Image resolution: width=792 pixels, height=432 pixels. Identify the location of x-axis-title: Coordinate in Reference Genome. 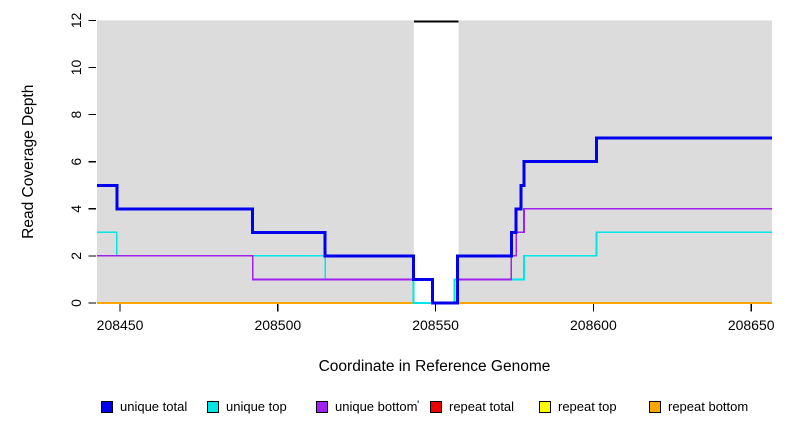
(435, 366).